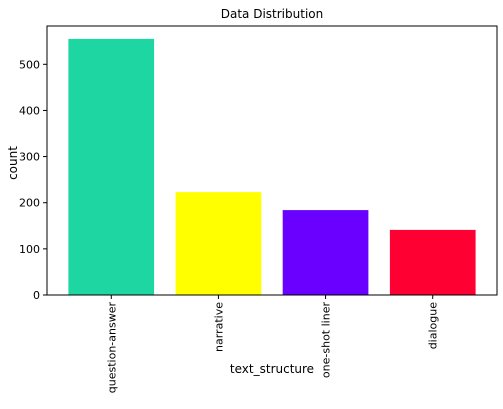 The height and width of the screenshot is (409, 503). Describe the element at coordinates (29, 64) in the screenshot. I see `y-tick-label: 500` at that location.